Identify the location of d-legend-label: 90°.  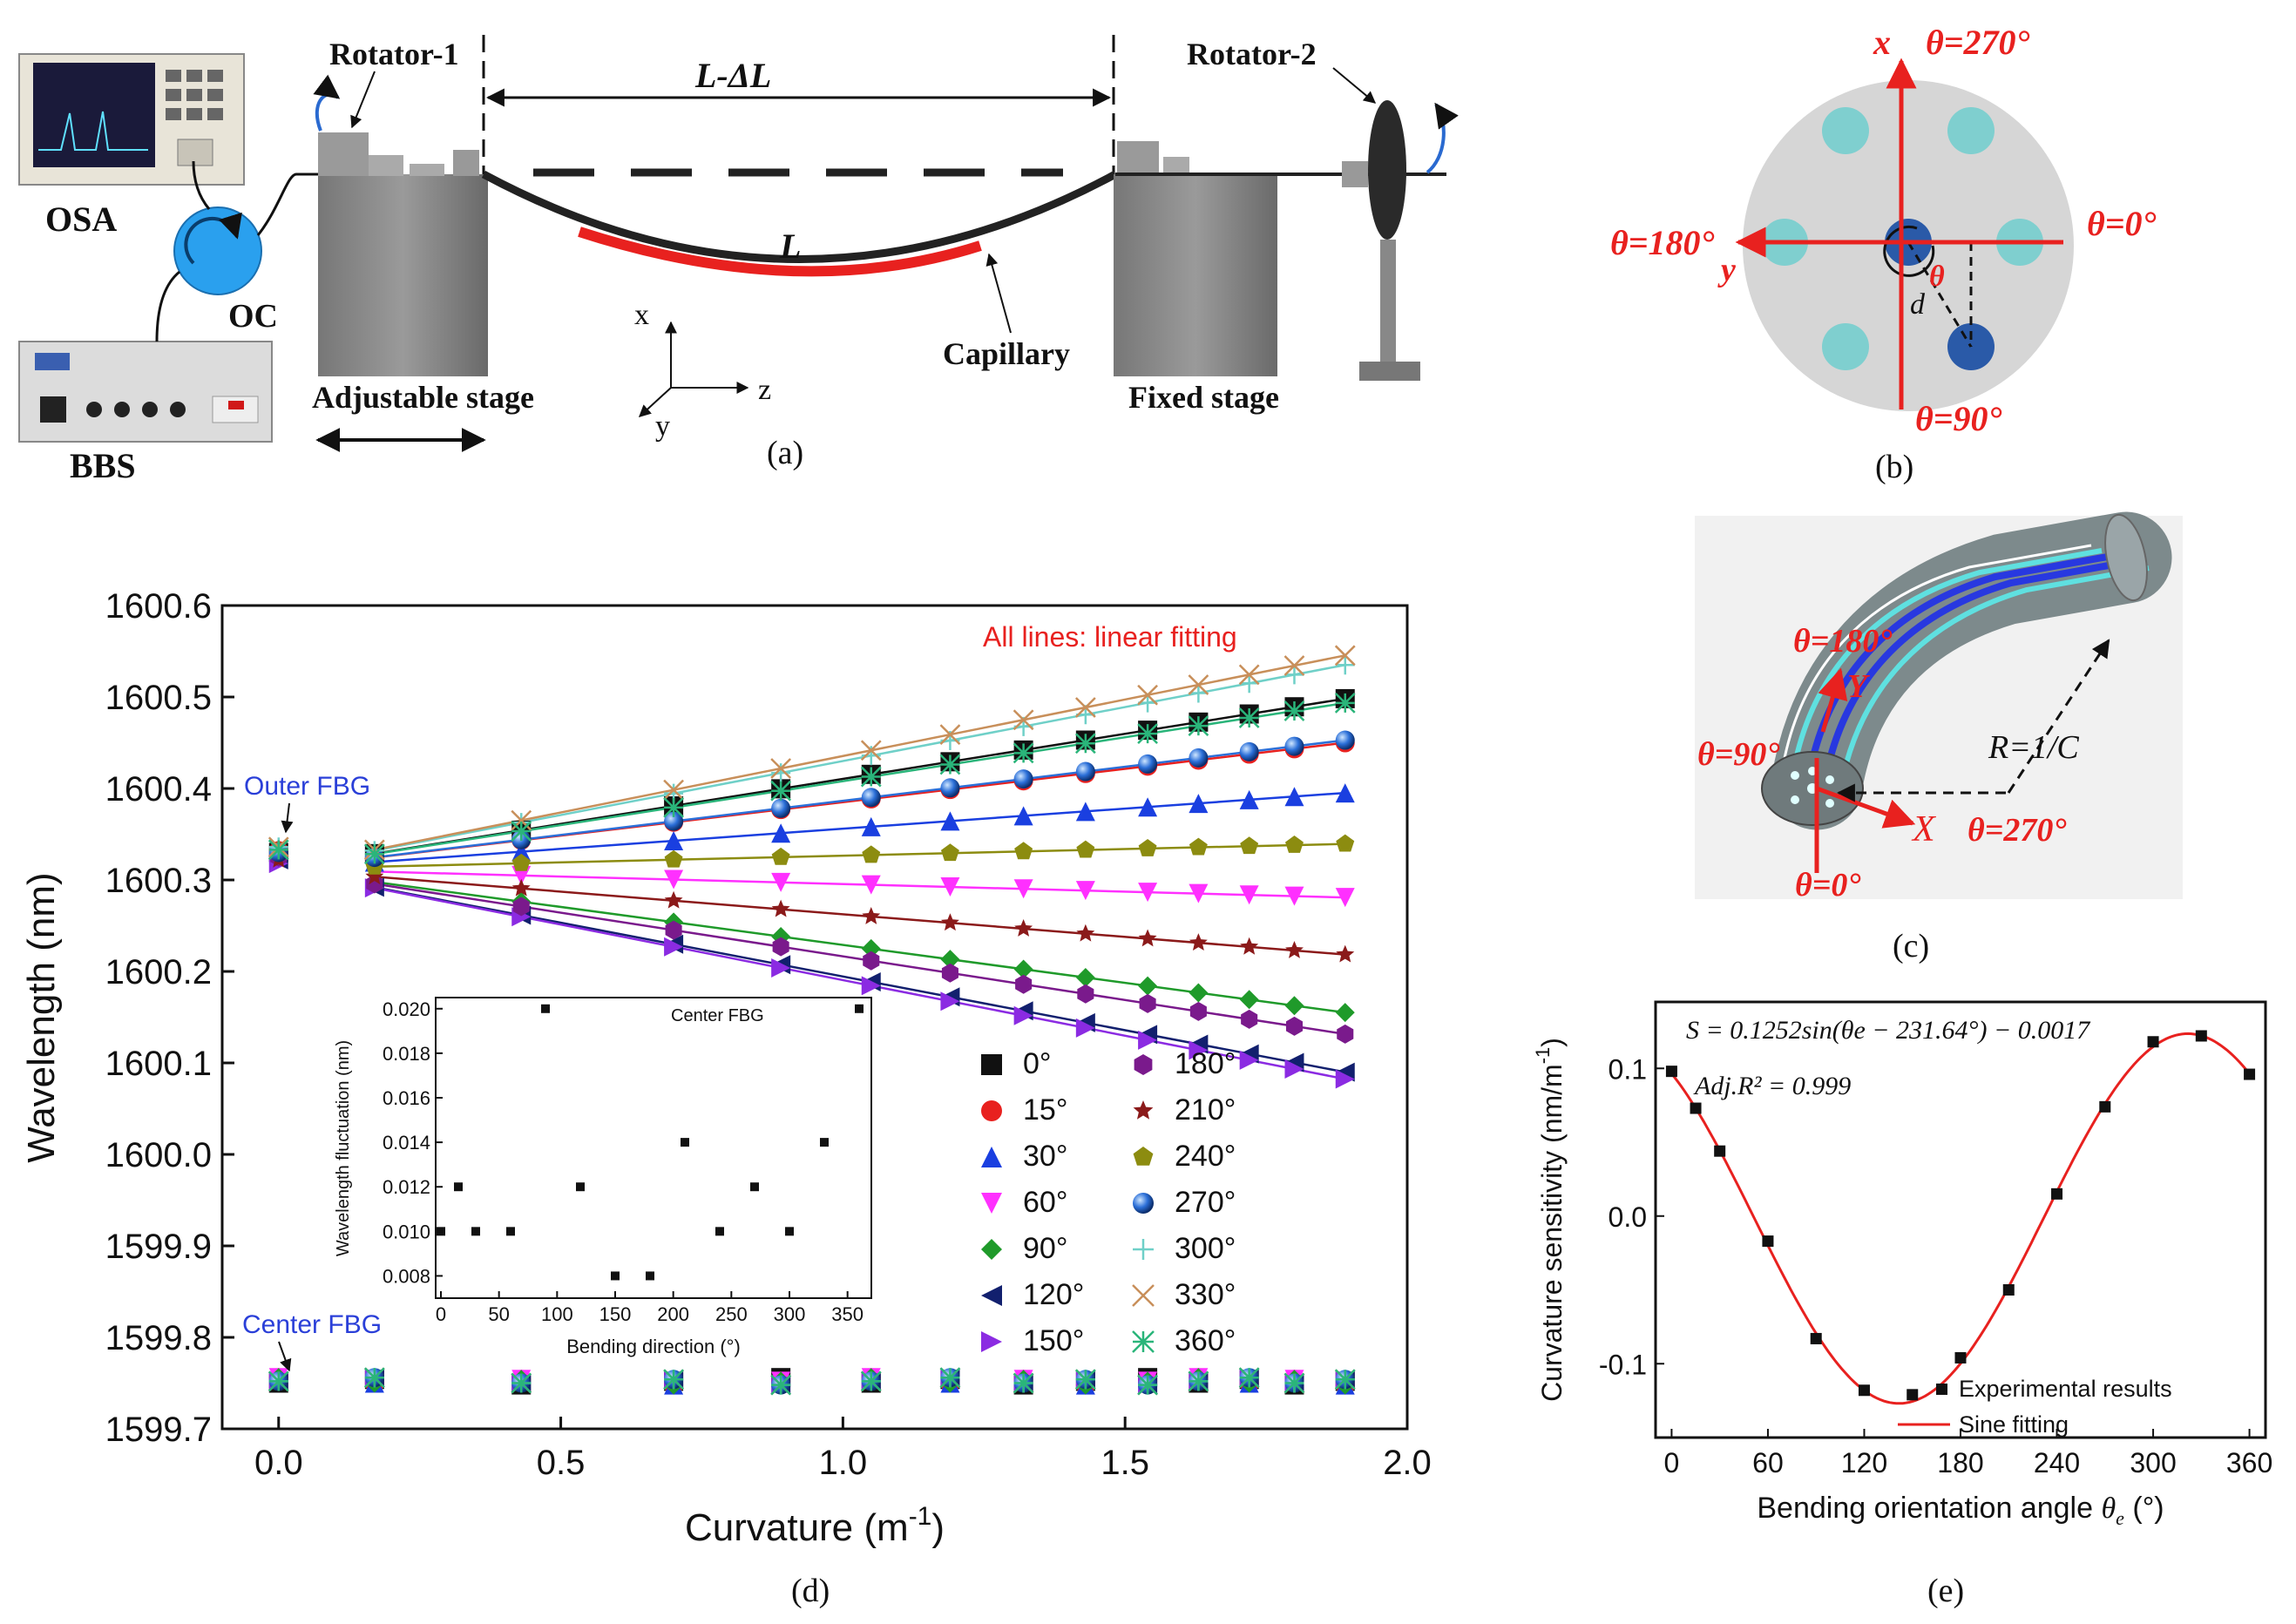
(1045, 1248).